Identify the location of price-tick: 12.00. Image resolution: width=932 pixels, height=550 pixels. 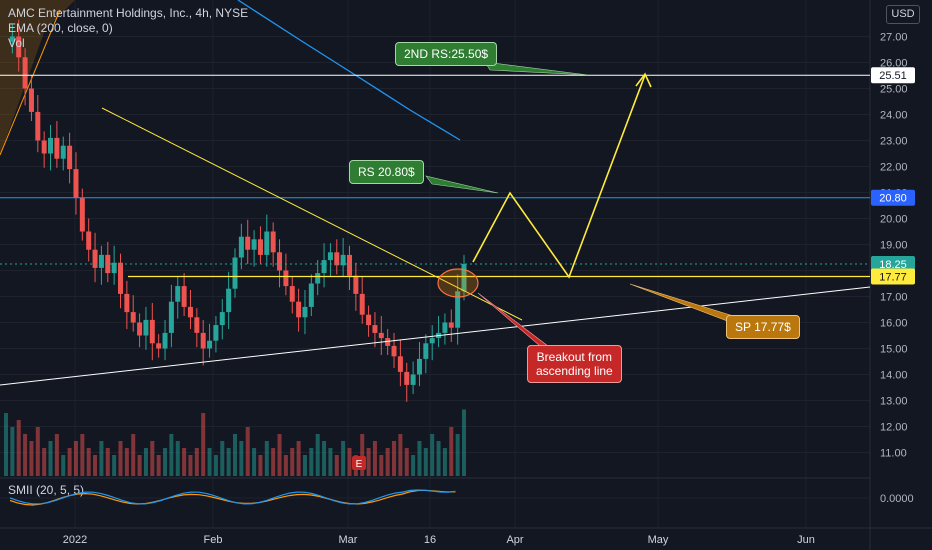
(894, 428).